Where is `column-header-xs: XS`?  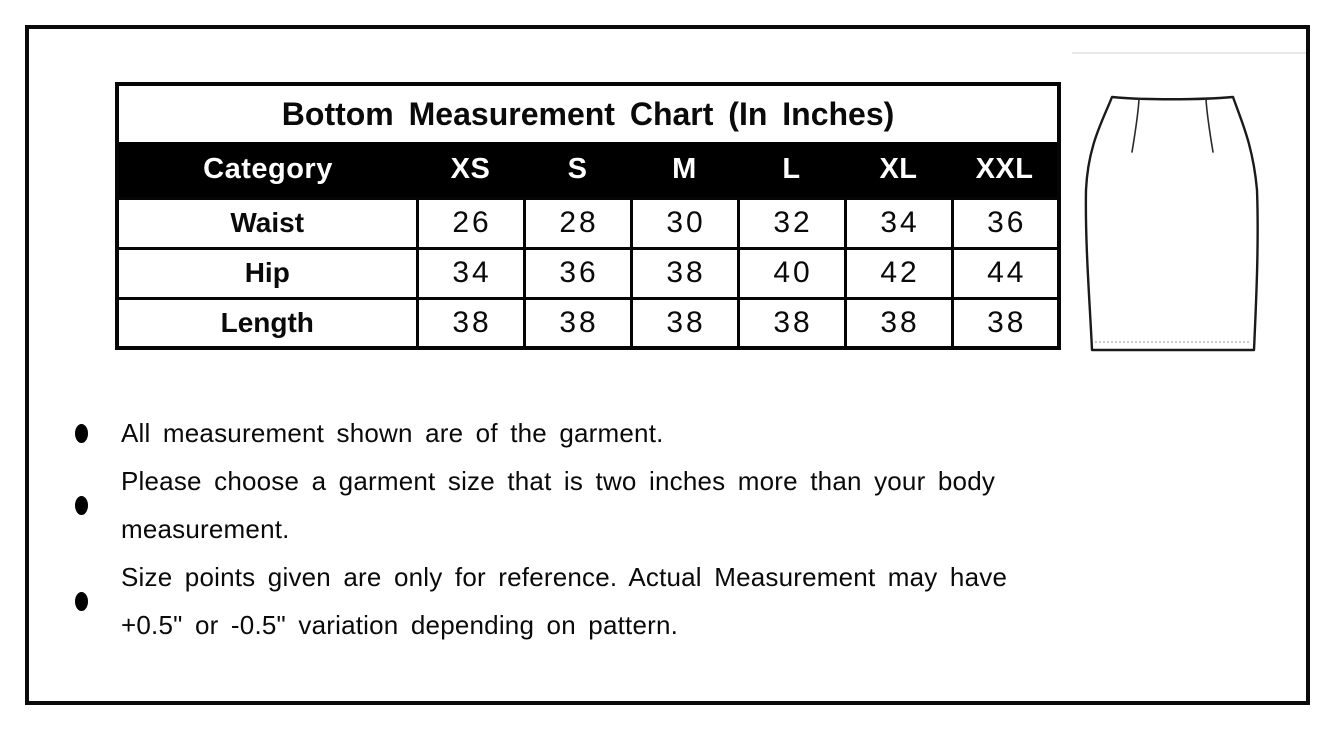
column-header-xs: XS is located at coordinates (470, 170).